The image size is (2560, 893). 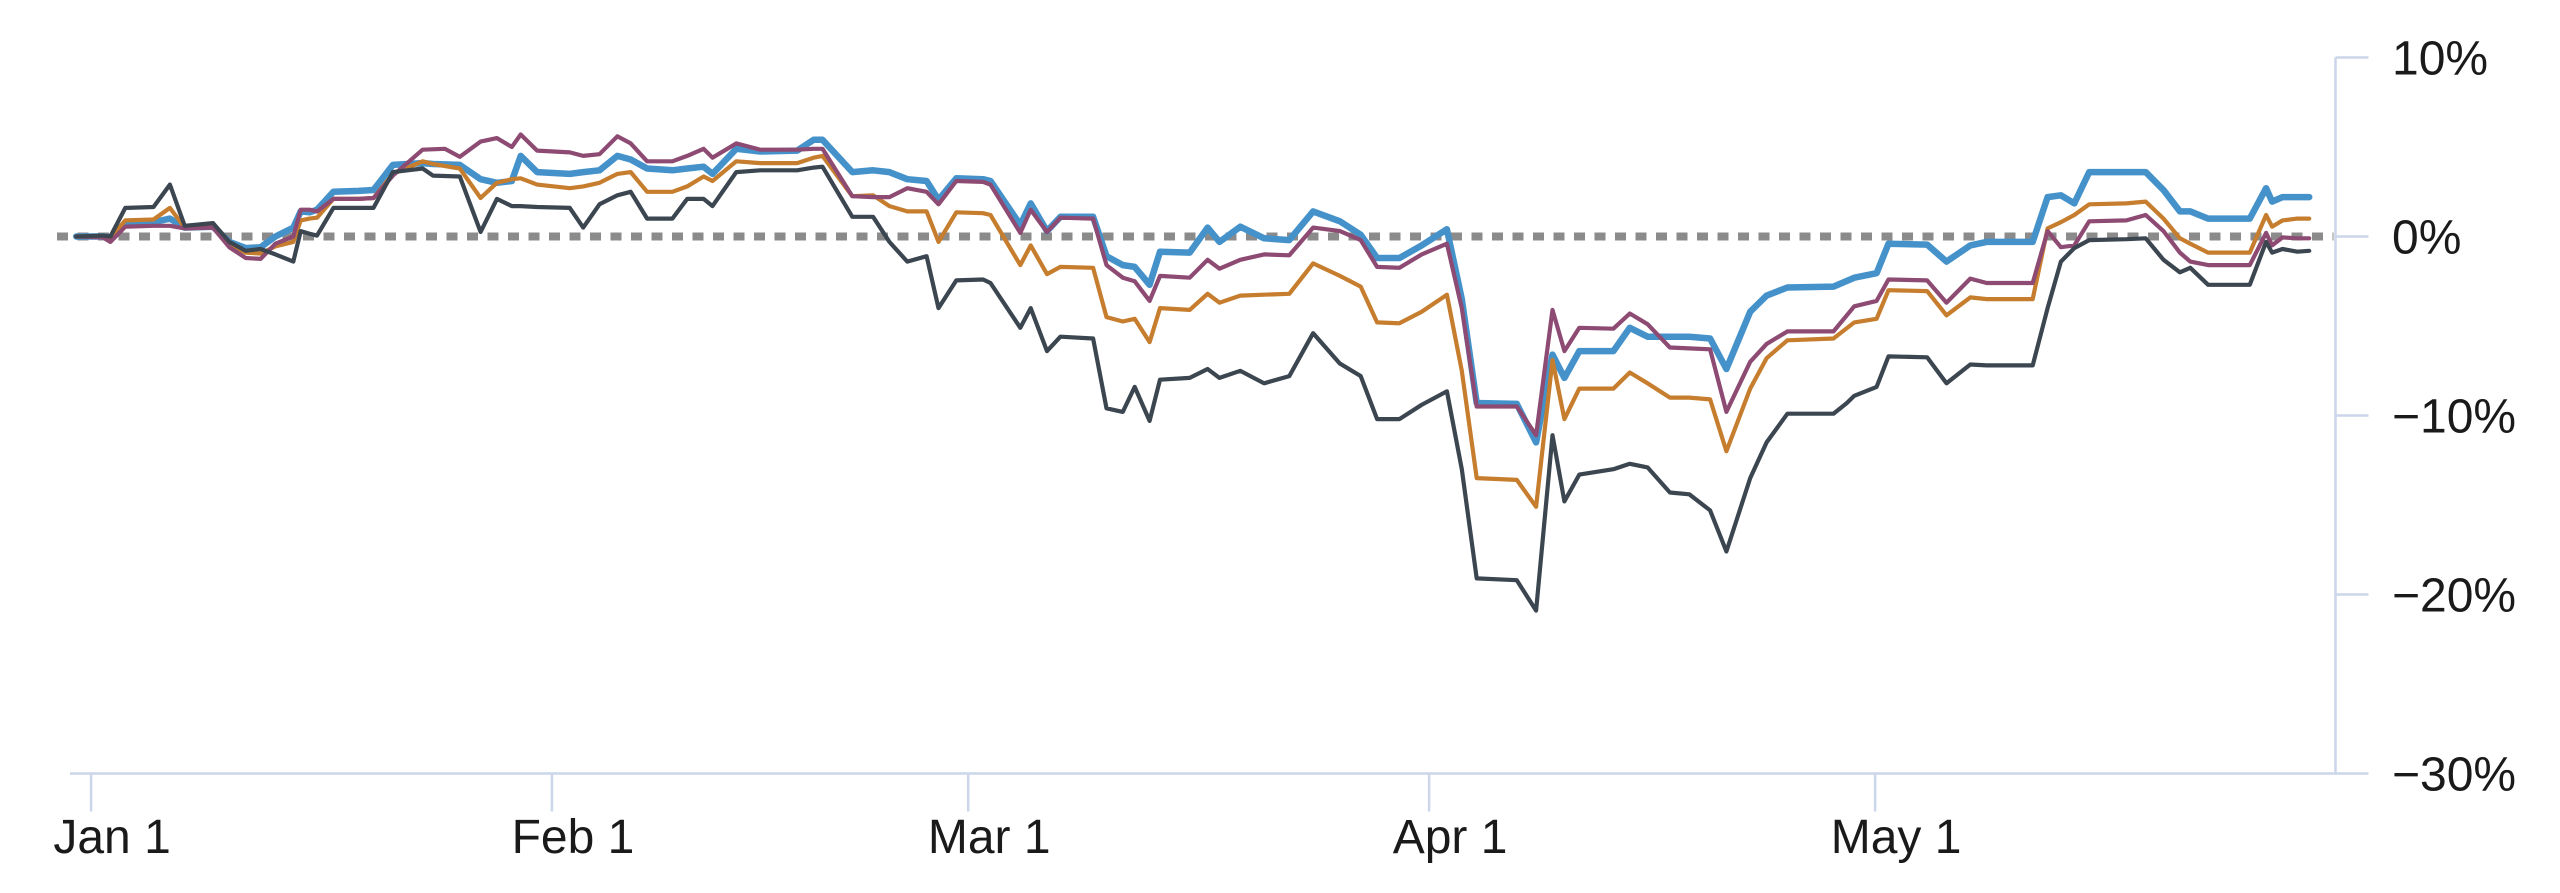 I want to click on x-axis-tick-label: Feb 1, so click(x=573, y=837).